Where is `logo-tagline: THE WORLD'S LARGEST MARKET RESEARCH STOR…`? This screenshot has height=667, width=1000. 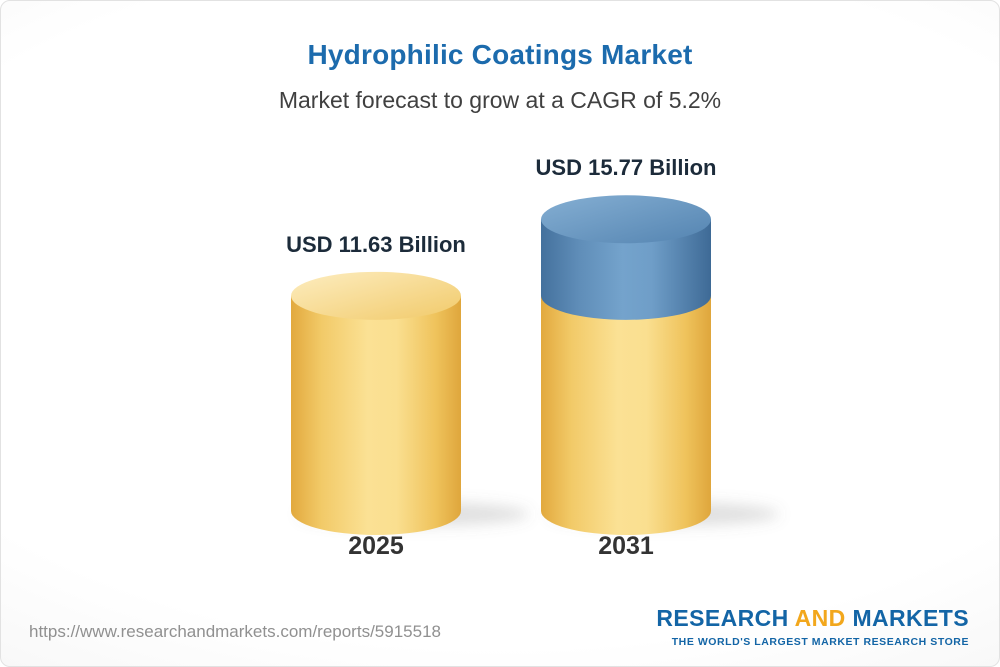 logo-tagline: THE WORLD'S LARGEST MARKET RESEARCH STOR… is located at coordinates (820, 642).